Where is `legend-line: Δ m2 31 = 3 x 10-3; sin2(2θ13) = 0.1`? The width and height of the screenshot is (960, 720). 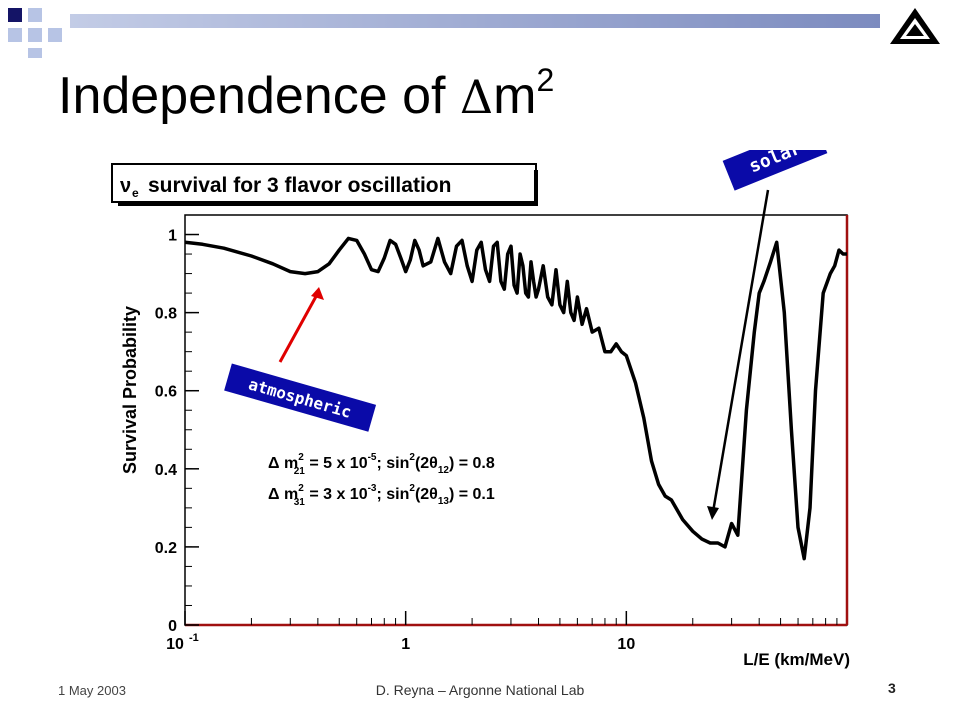
legend-line: Δ m2 31 = 3 x 10-3; sin2(2θ13) = 0.1 is located at coordinates (381, 495).